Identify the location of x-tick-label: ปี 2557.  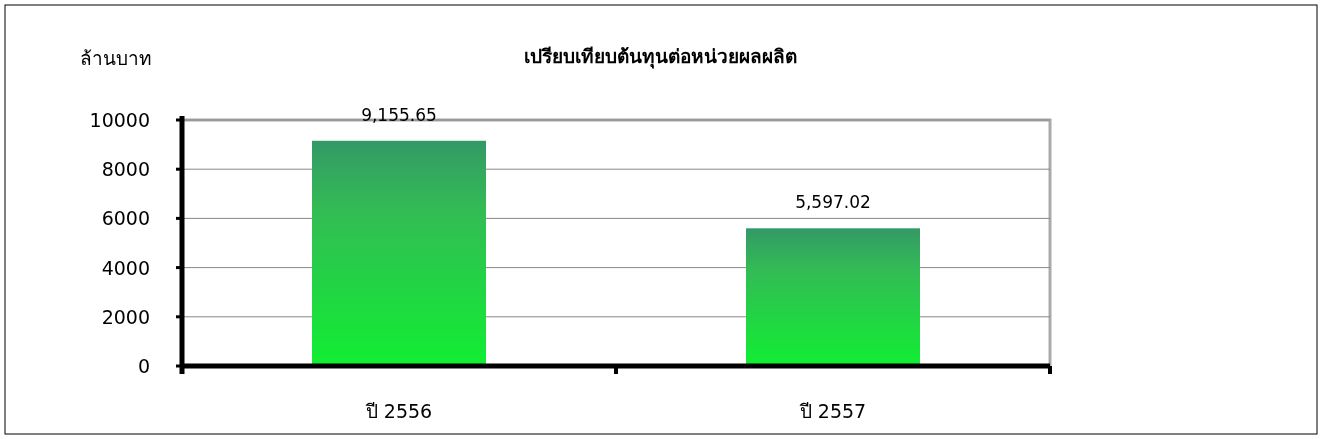
(832, 411).